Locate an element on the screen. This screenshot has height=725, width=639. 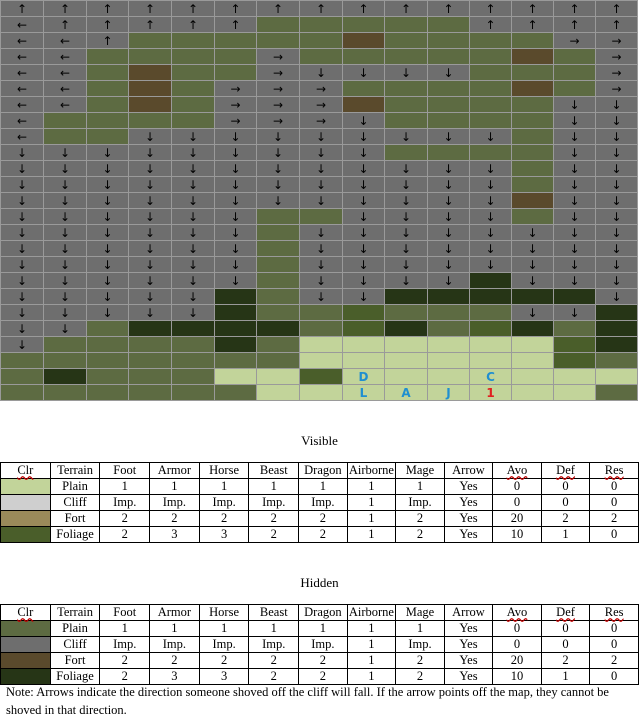
fall-direction-arrow: → is located at coordinates (235, 120).